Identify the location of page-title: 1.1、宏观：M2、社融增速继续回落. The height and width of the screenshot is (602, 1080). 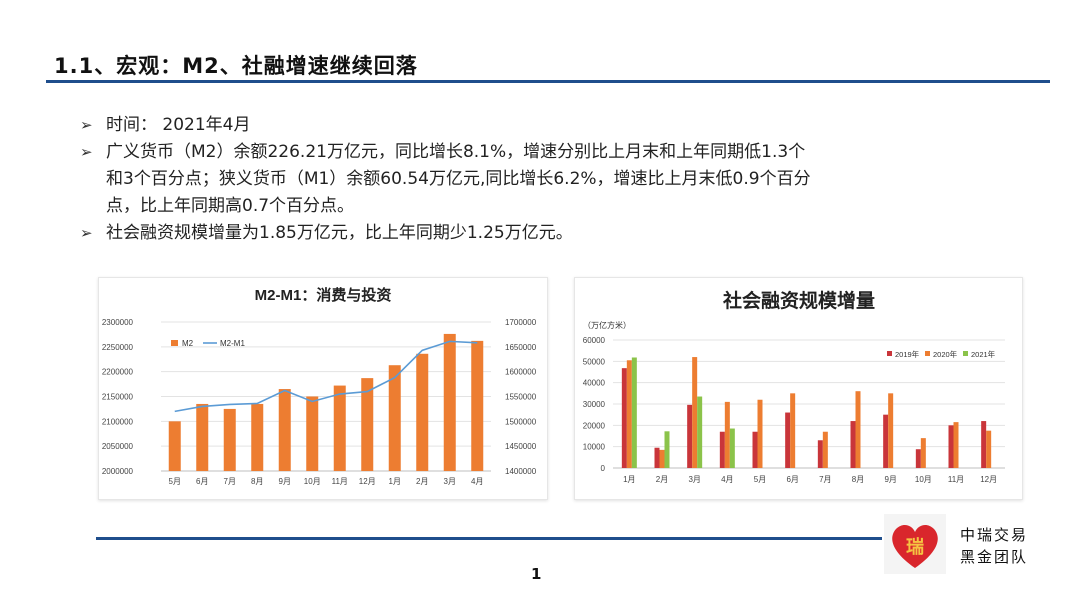
(236, 66).